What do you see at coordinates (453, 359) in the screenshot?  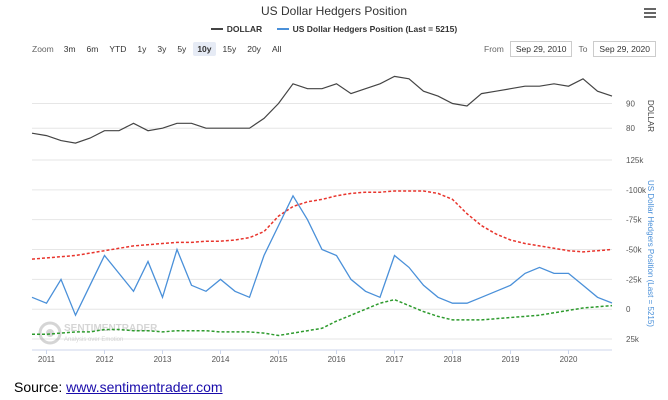 I see `x-tick-label: 2018` at bounding box center [453, 359].